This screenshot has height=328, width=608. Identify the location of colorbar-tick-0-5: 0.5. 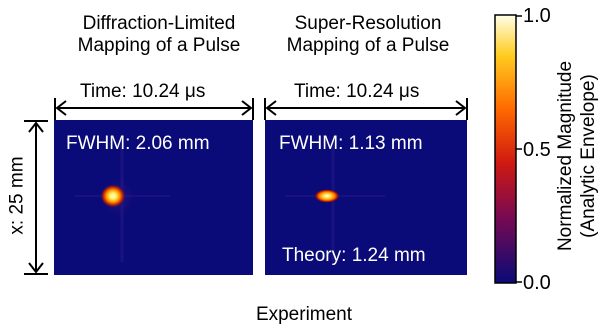
(537, 150).